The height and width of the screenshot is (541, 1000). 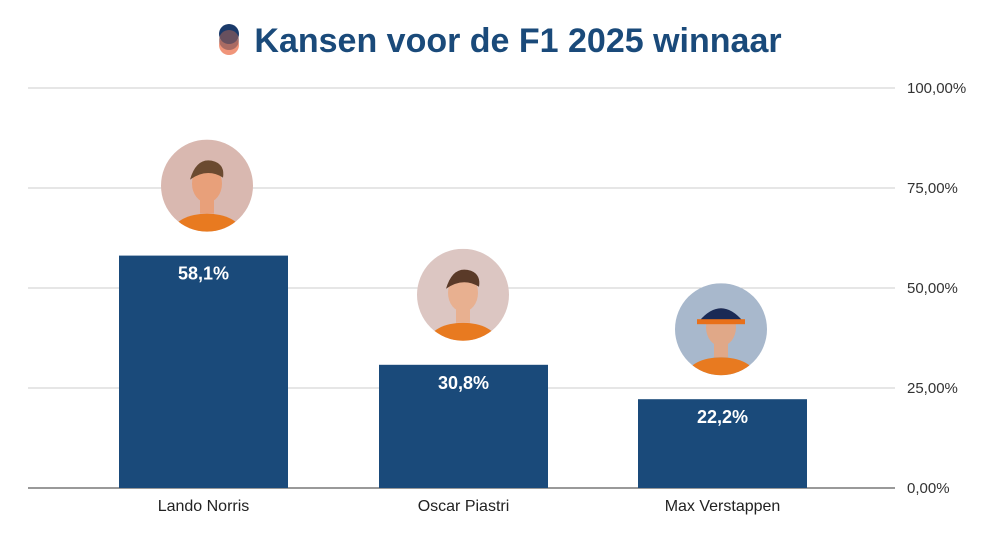 What do you see at coordinates (723, 506) in the screenshot?
I see `category-label: Max Verstappen` at bounding box center [723, 506].